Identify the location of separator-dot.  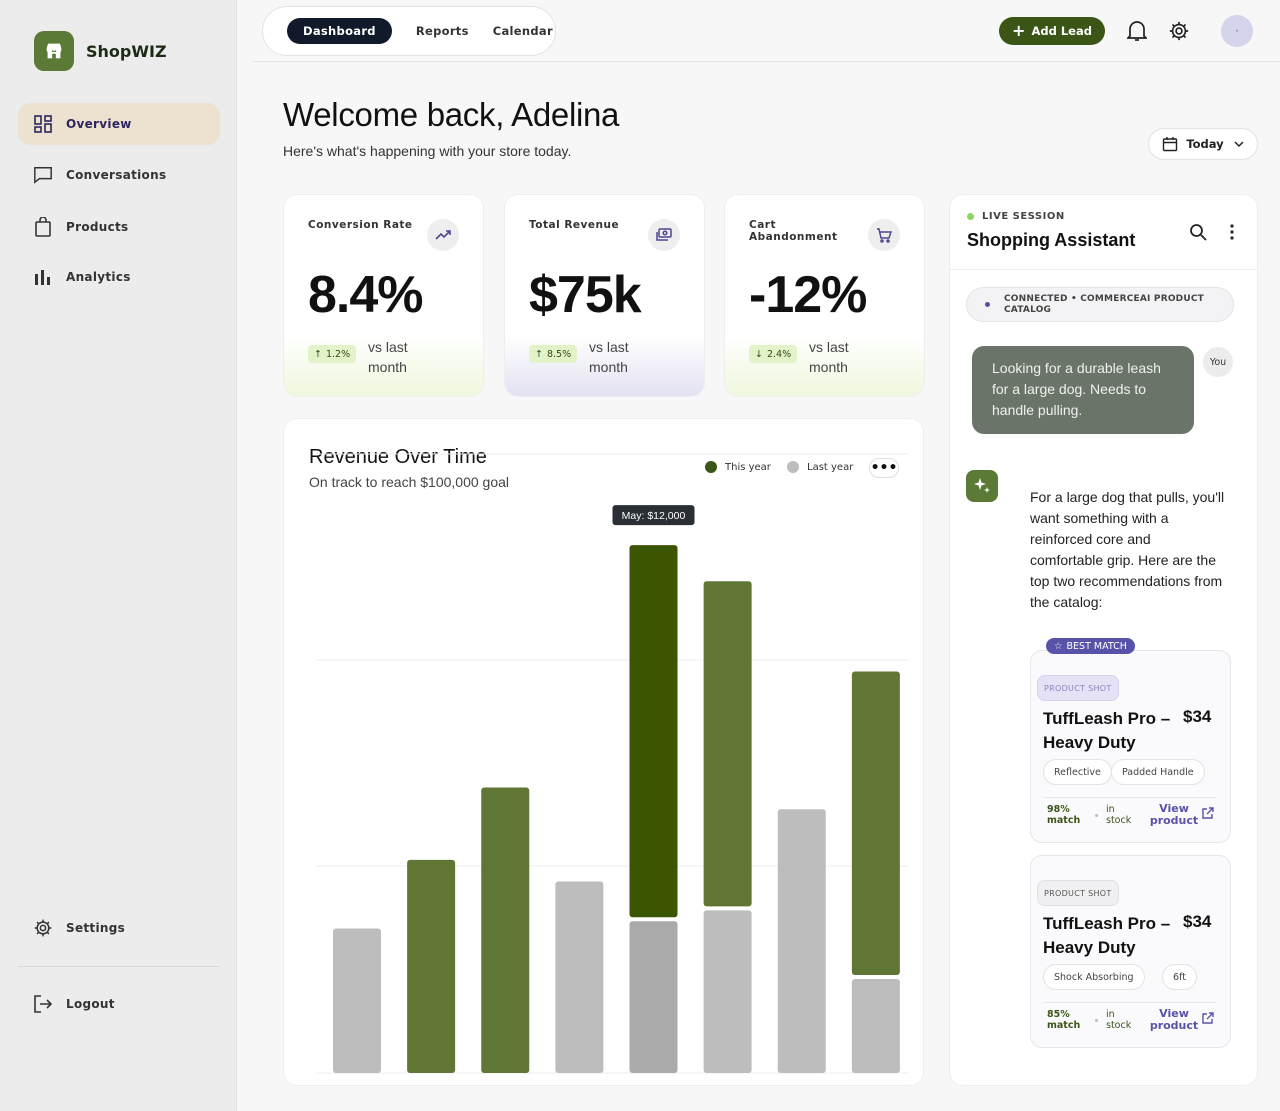
(1096, 1020).